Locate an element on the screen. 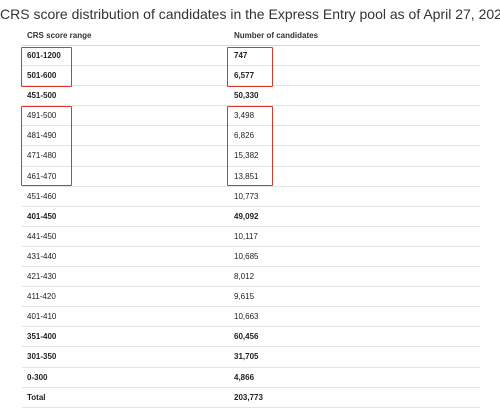 This screenshot has height=408, width=500. header-crs-score-range: CRS score range is located at coordinates (59, 35).